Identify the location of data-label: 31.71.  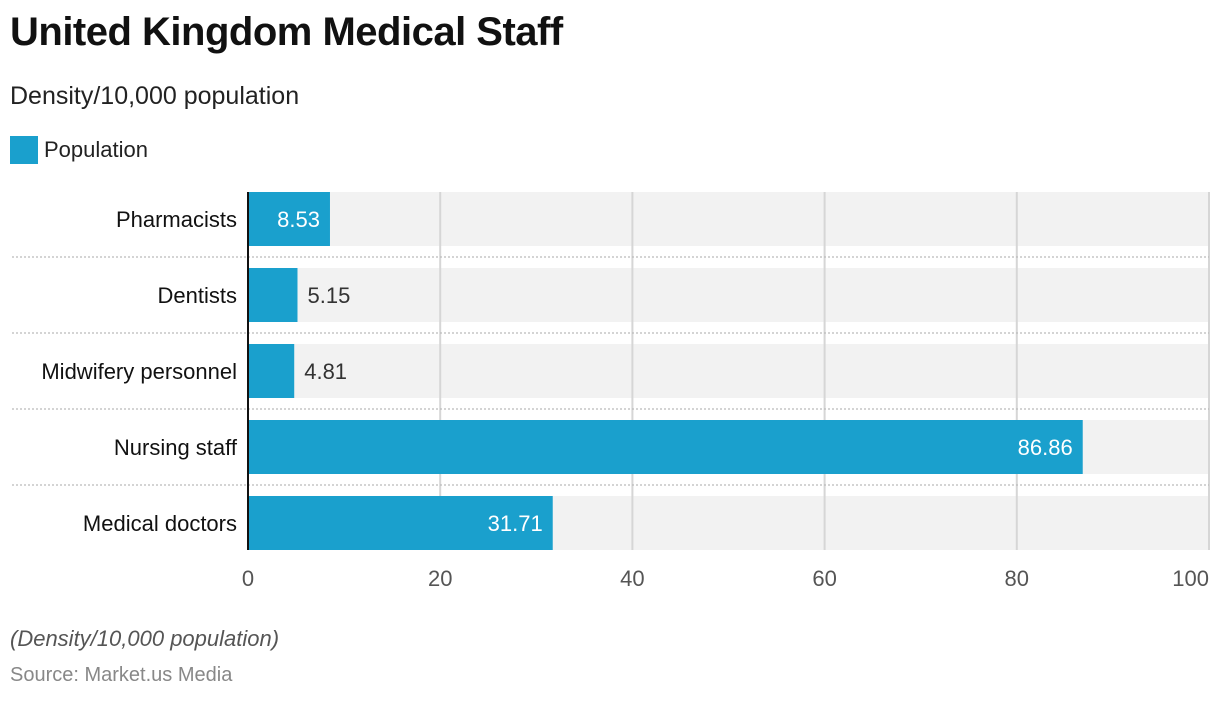
(515, 523).